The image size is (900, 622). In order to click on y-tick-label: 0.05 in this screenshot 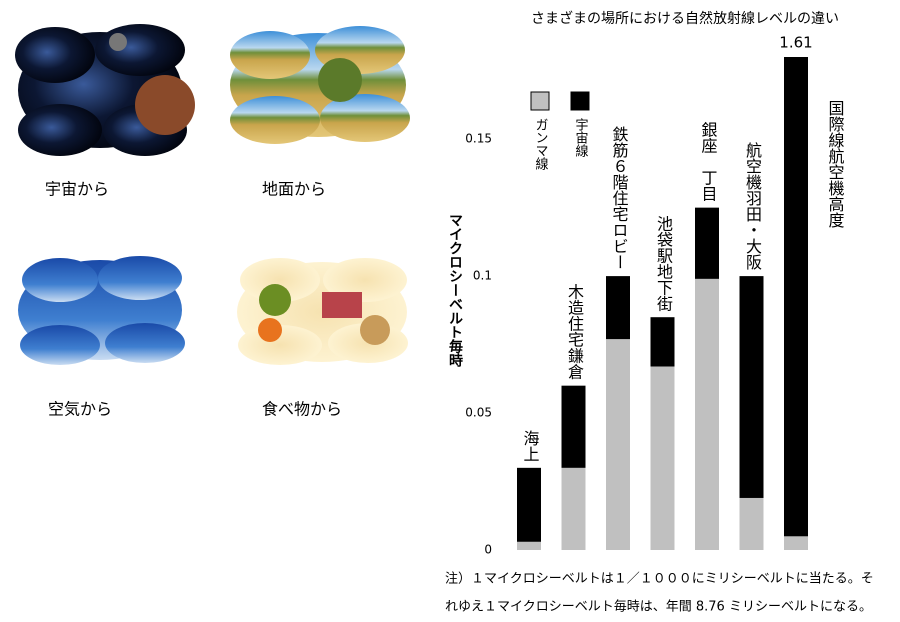, I will do `click(478, 413)`.